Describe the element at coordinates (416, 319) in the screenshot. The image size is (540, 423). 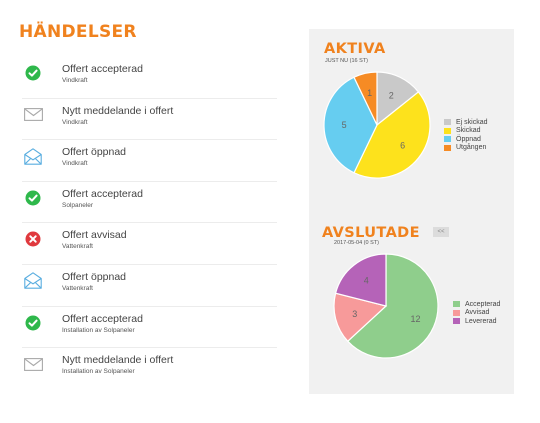
I see `pie-data-label: 12` at that location.